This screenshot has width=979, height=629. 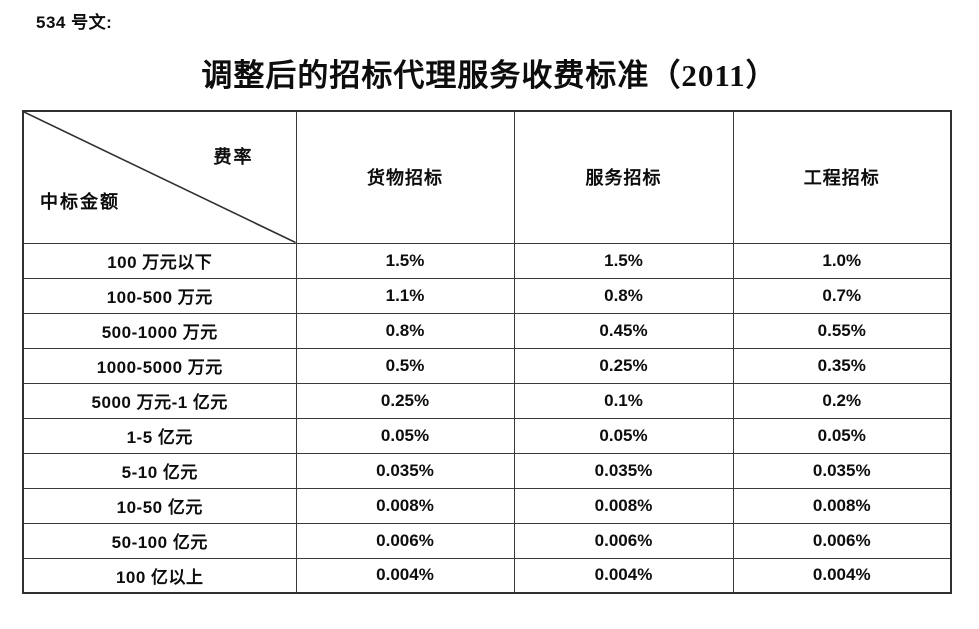 I want to click on page-title: 调整后的招标代理服务收费标准（2011）, so click(x=489, y=75).